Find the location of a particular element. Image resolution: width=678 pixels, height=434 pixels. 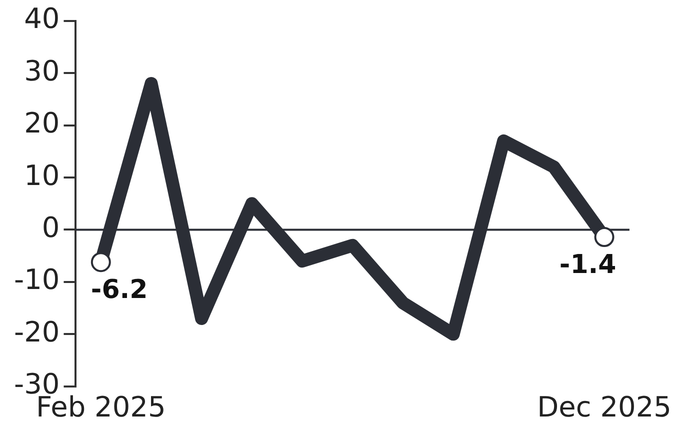

y-tick-label: 0 is located at coordinates (51, 227).